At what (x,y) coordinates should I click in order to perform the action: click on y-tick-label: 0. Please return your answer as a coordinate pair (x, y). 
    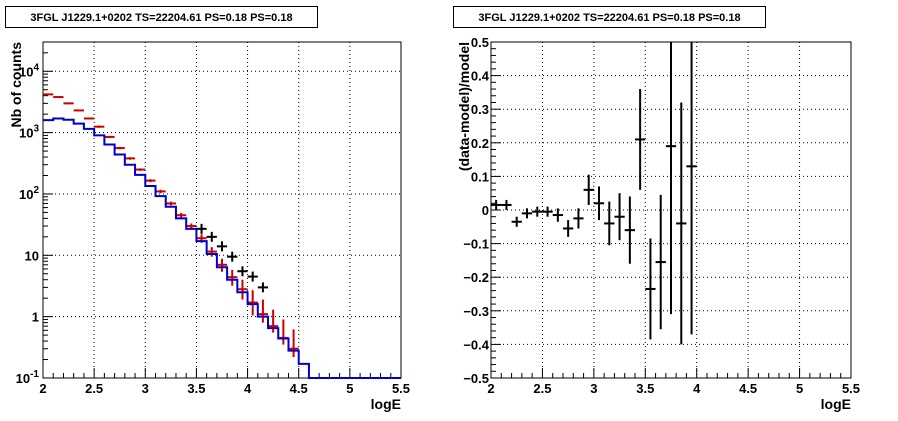
    Looking at the image, I should click on (485, 210).